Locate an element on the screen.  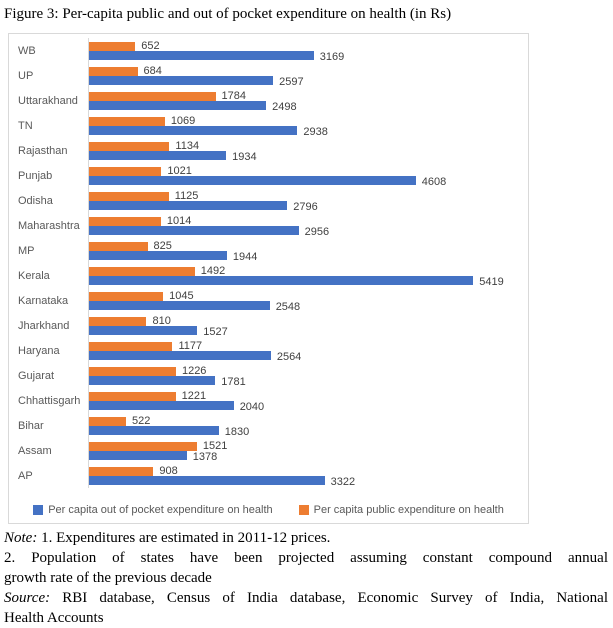
bar-line: 3322 is located at coordinates (308, 481).